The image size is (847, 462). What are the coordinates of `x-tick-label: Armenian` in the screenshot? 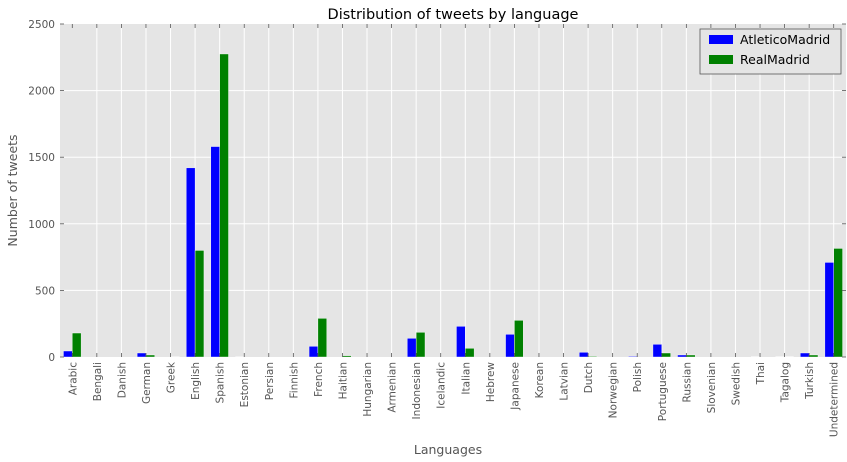 It's located at (393, 387).